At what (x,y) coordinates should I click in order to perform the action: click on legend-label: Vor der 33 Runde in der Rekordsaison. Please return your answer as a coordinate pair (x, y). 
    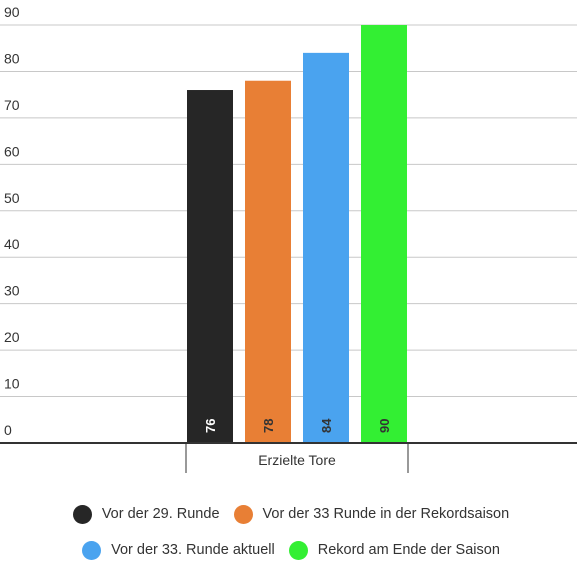
    Looking at the image, I should click on (386, 514).